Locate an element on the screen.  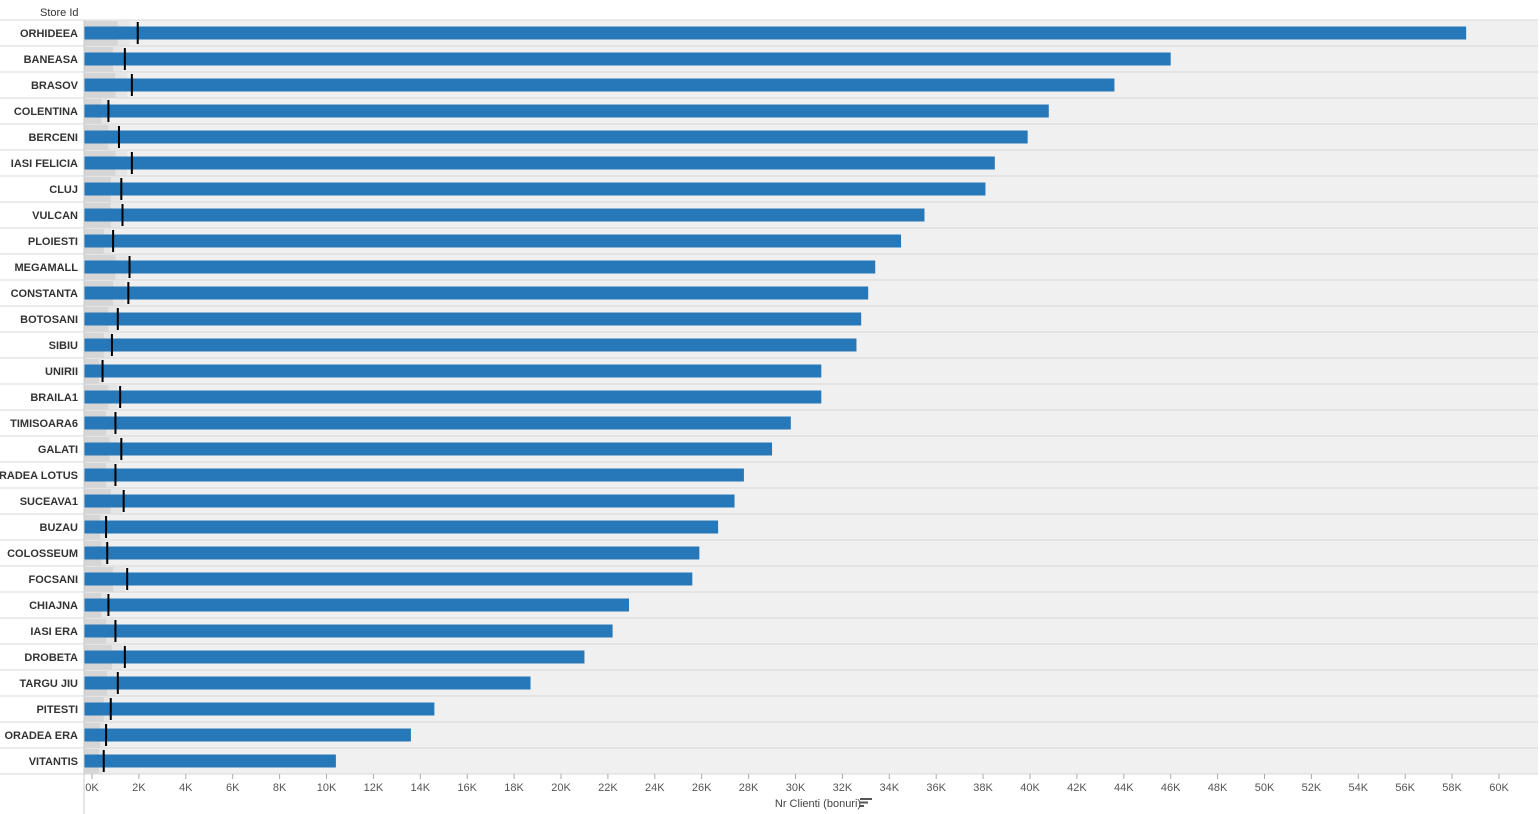
x-tick-label: 4K is located at coordinates (186, 788).